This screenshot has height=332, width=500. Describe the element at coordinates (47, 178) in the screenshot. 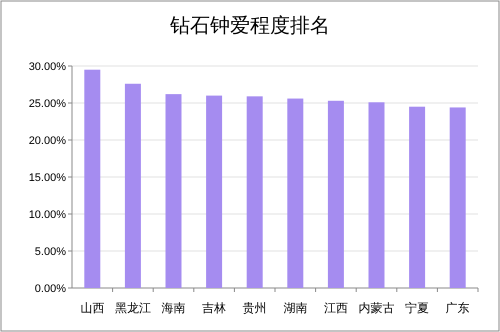

I see `y-tick-label: 15.00%` at that location.